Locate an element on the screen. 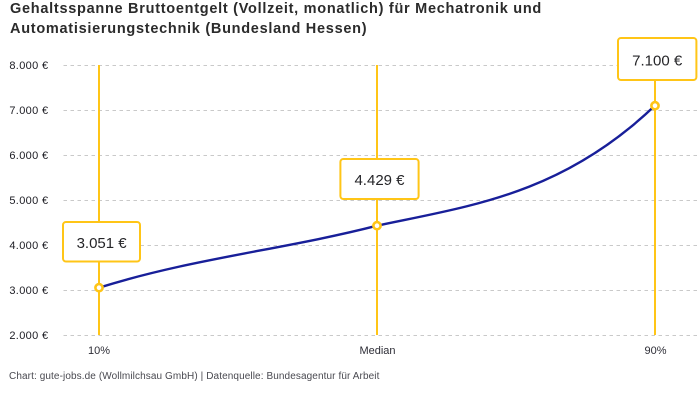 The height and width of the screenshot is (400, 700). svg-text: 7.100 € is located at coordinates (657, 61).